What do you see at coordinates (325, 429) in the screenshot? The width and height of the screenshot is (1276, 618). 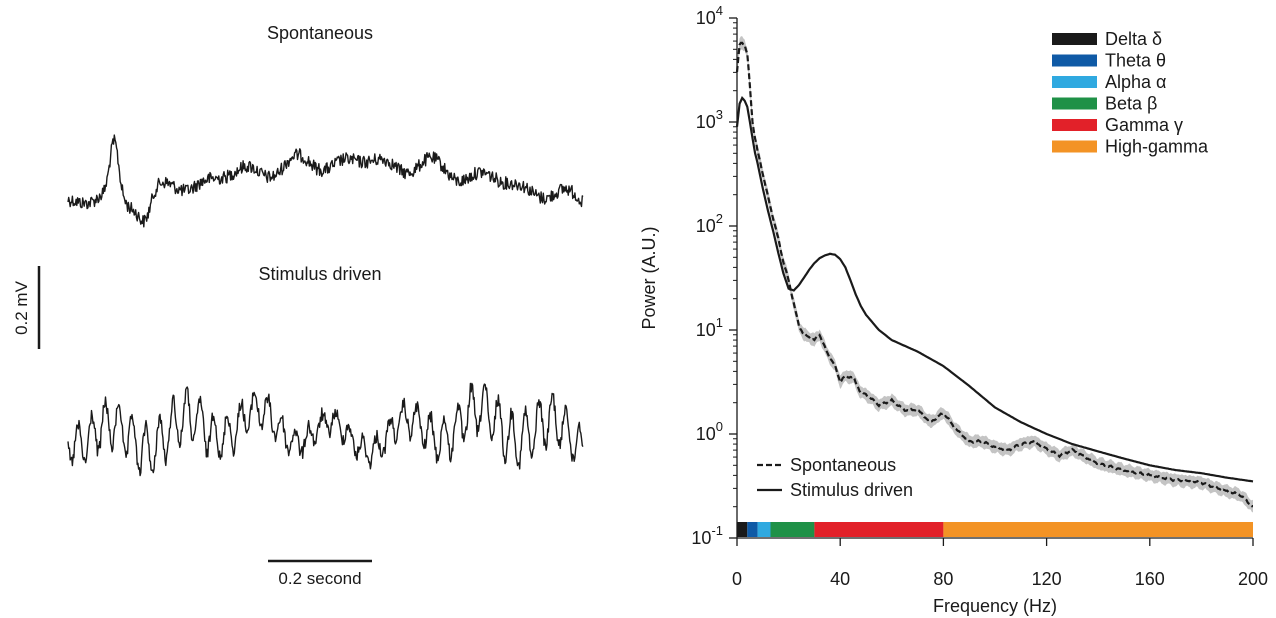 I see `stimulus-driven-trace` at bounding box center [325, 429].